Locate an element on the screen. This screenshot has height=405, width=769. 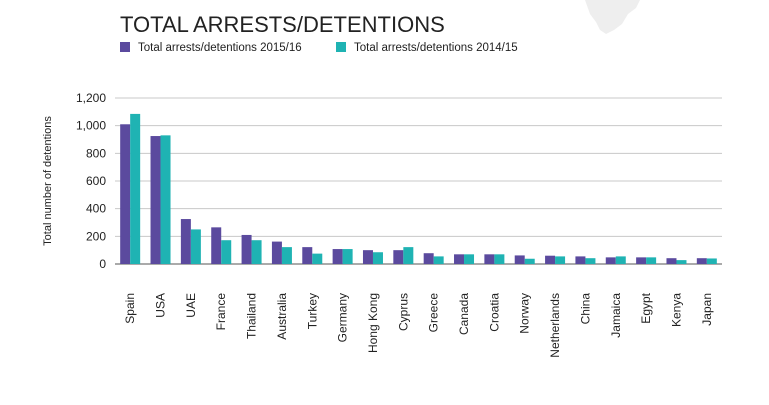
x-tick-label: Turkey is located at coordinates (312, 311).